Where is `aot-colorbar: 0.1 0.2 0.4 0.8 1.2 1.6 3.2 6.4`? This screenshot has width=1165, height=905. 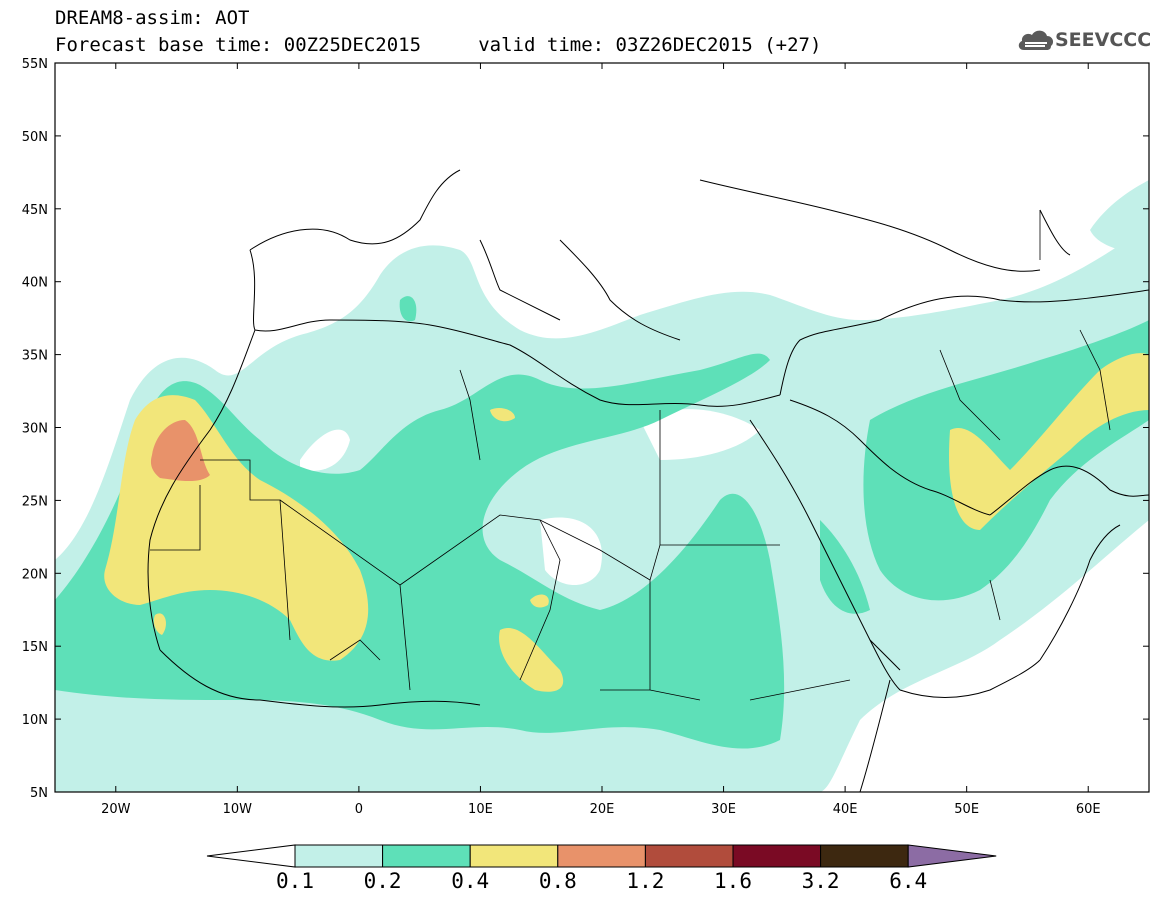
aot-colorbar: 0.1 0.2 0.4 0.8 1.2 1.6 3.2 6.4 is located at coordinates (601, 868).